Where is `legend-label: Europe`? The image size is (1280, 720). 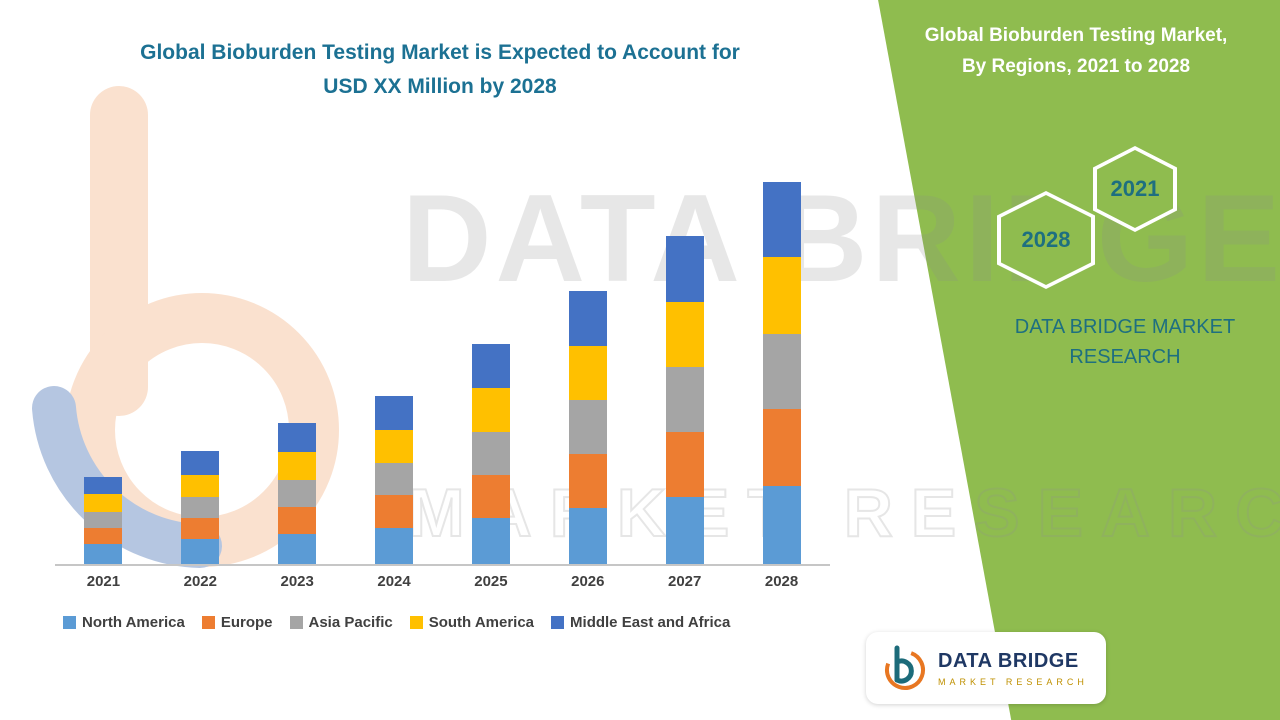
legend-label: Europe is located at coordinates (246, 622).